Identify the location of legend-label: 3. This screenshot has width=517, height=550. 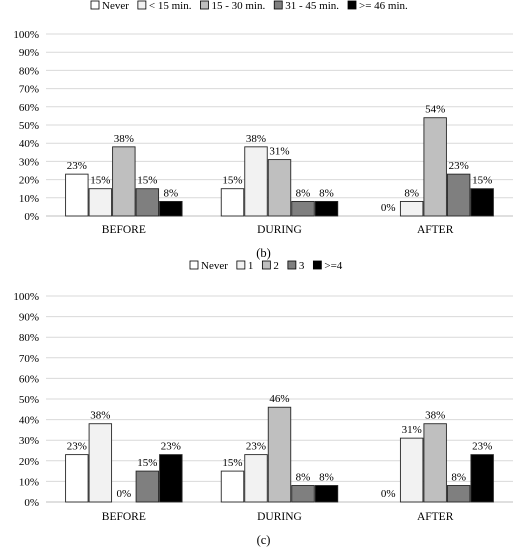
(302, 266).